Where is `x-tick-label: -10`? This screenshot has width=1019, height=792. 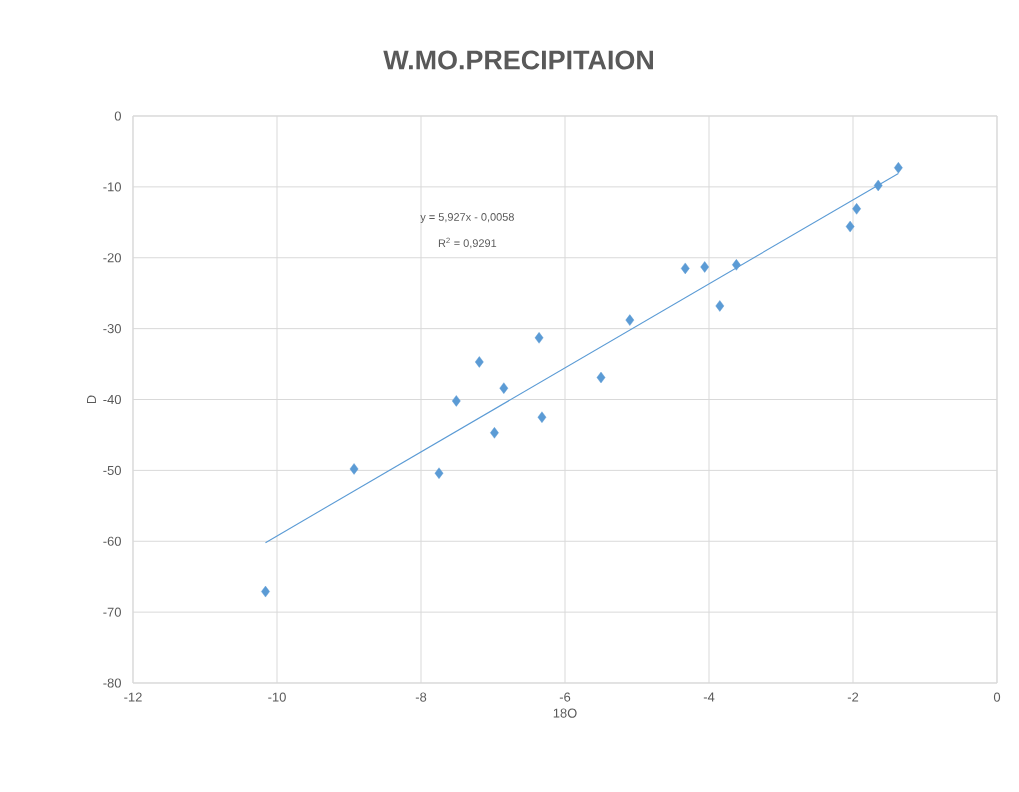
x-tick-label: -10 is located at coordinates (277, 697).